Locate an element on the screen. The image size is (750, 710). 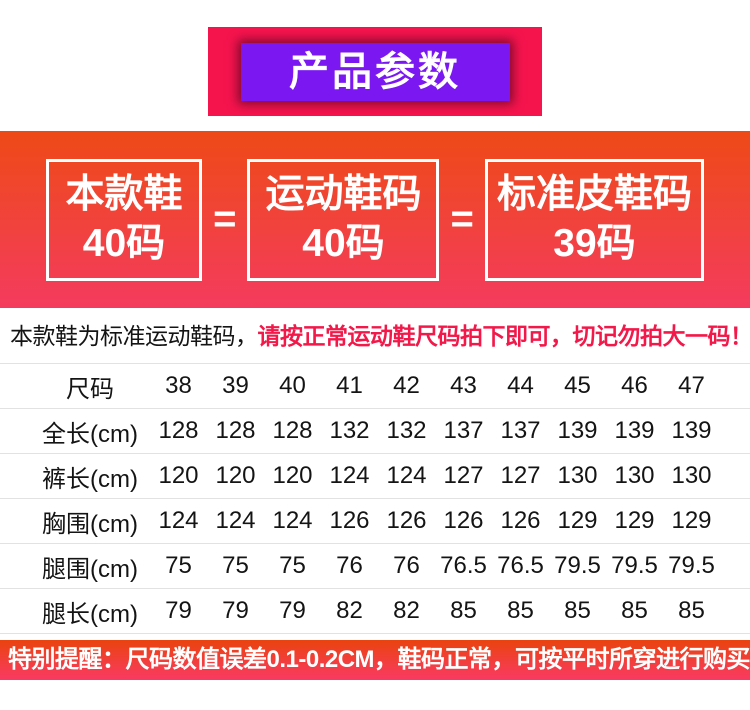
size-table-row: 胸围(cm) 124 124 124 126 126 126 126 129 129 129 is located at coordinates (375, 521).